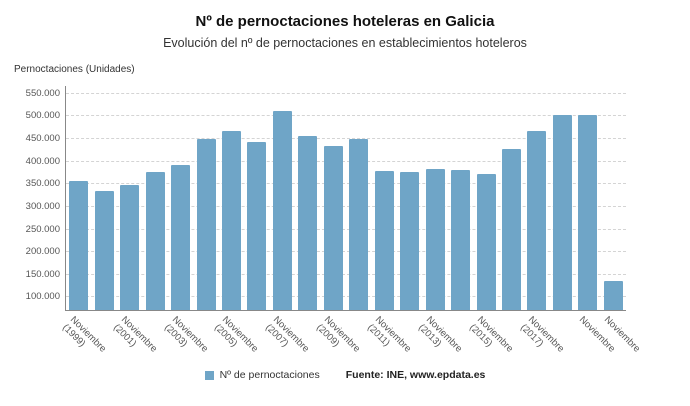  What do you see at coordinates (42, 229) in the screenshot?
I see `y-tick-label: 250.000` at bounding box center [42, 229].